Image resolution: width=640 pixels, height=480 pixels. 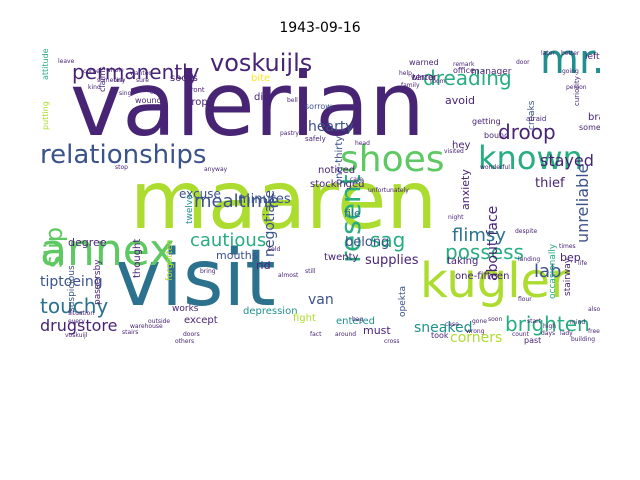 What do you see at coordinates (159, 321) in the screenshot?
I see `word-outside: outside` at bounding box center [159, 321].